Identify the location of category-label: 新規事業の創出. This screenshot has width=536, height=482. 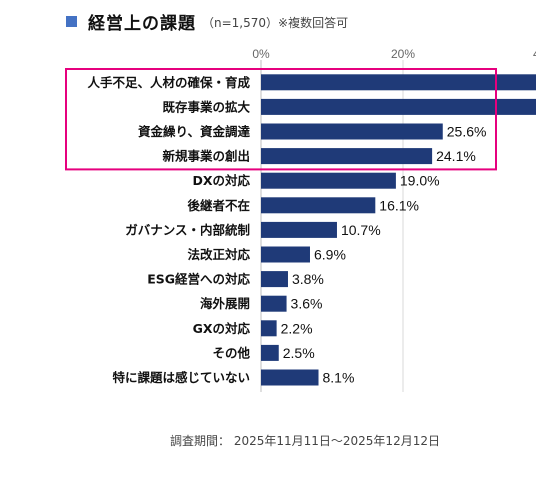
(206, 156).